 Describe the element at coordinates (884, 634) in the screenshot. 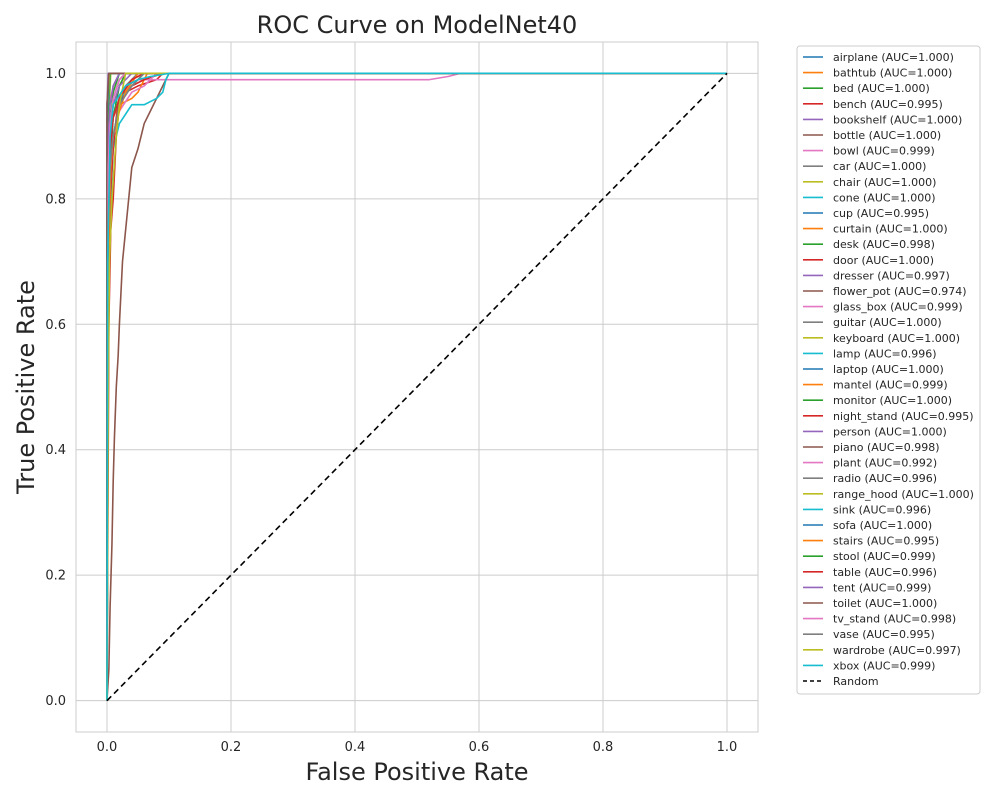

I see `legend-label: vase (AUC=0.995)` at that location.